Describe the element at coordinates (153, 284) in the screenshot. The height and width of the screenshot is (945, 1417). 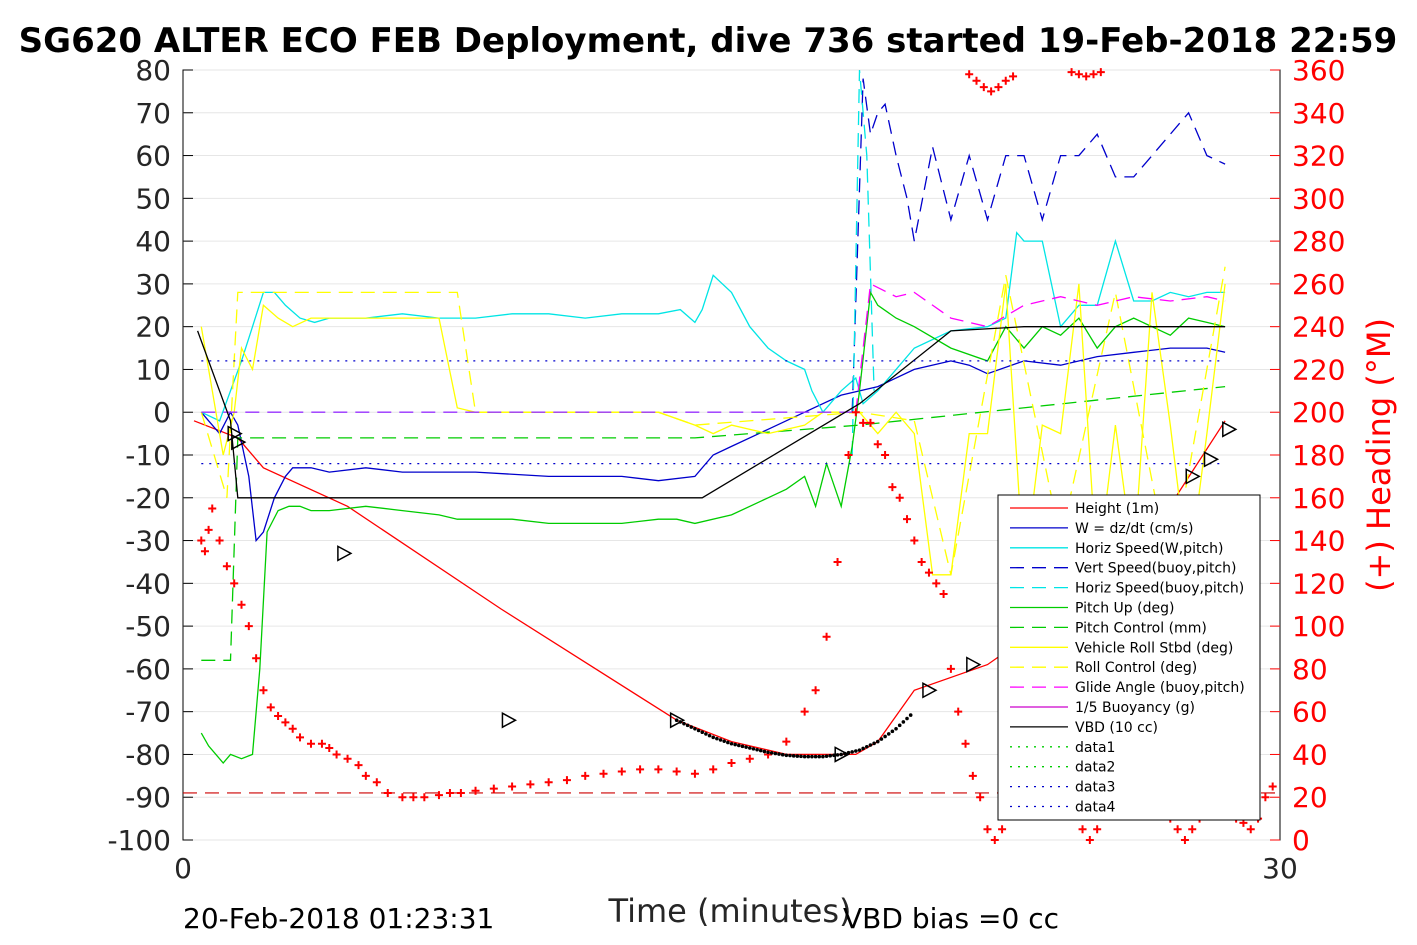
I see `left-tick-label: 30` at that location.